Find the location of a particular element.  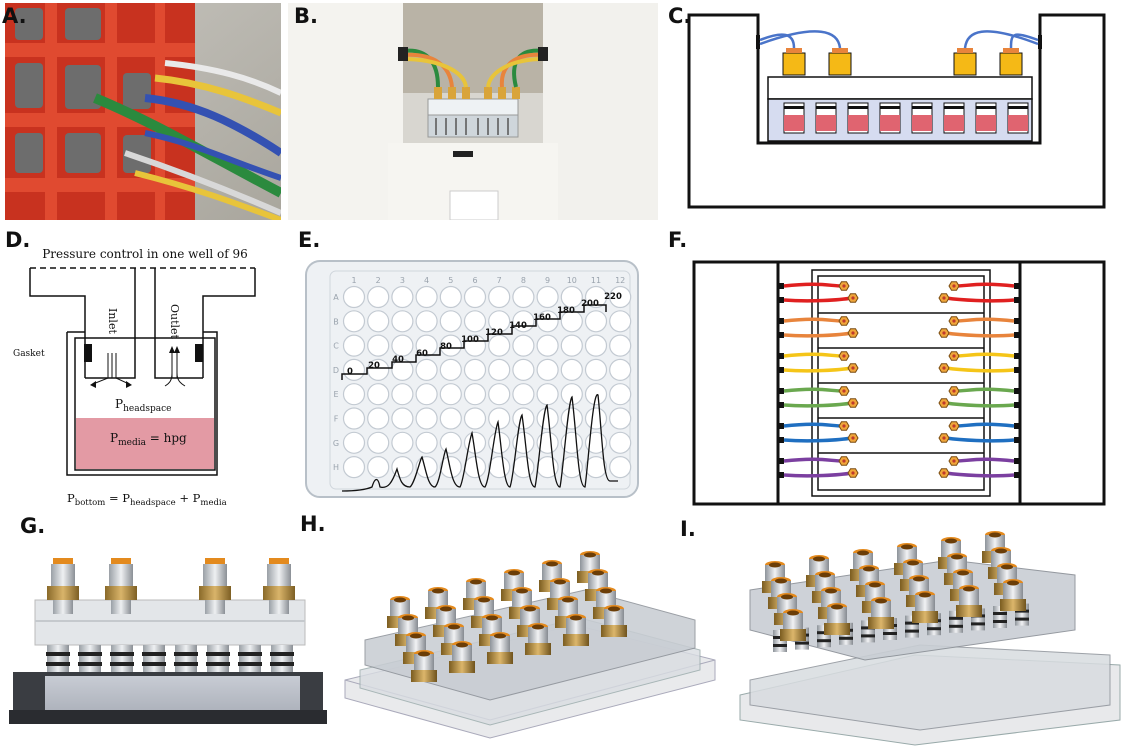

plate-row-label: A is located at coordinates (336, 297).